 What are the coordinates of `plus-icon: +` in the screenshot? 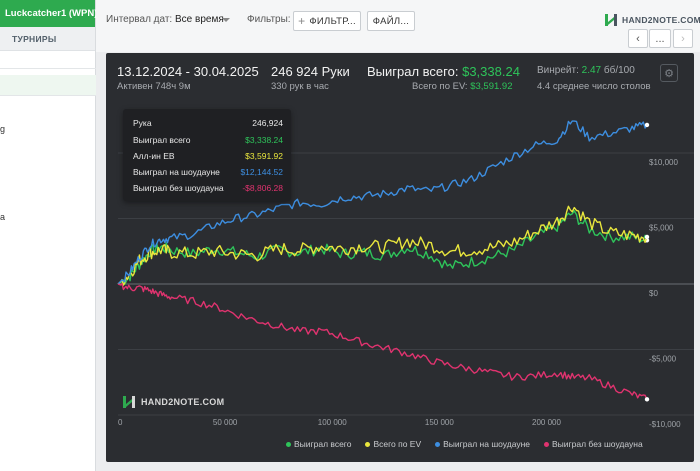 It's located at (302, 21).